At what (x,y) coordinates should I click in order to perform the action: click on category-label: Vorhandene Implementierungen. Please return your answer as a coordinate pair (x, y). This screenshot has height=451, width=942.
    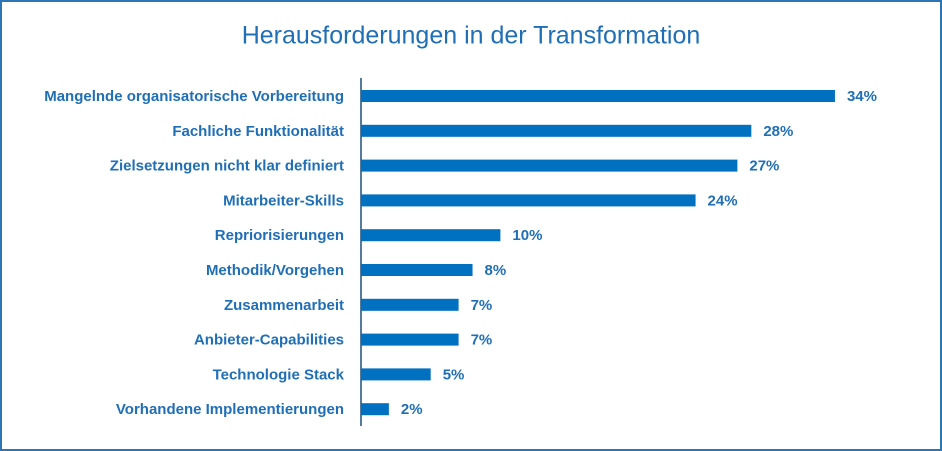
    Looking at the image, I should click on (230, 409).